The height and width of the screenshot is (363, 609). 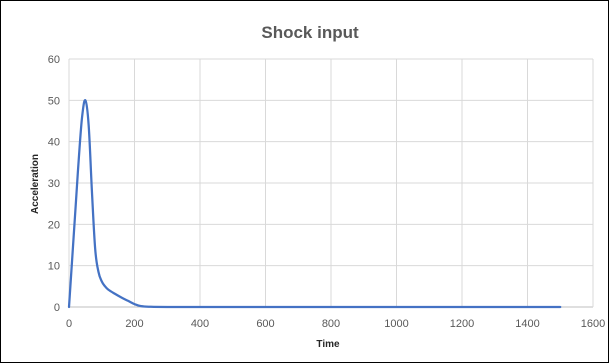 I want to click on y-tick-label: 0, so click(x=57, y=308).